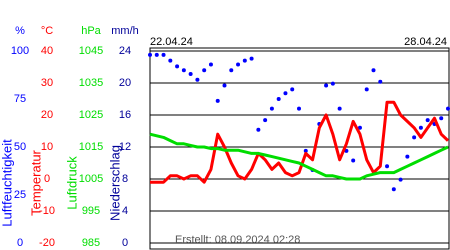 This screenshot has width=450, height=250. Describe the element at coordinates (7, 183) in the screenshot. I see `axis-title: Luftfeuchtigkeit` at that location.